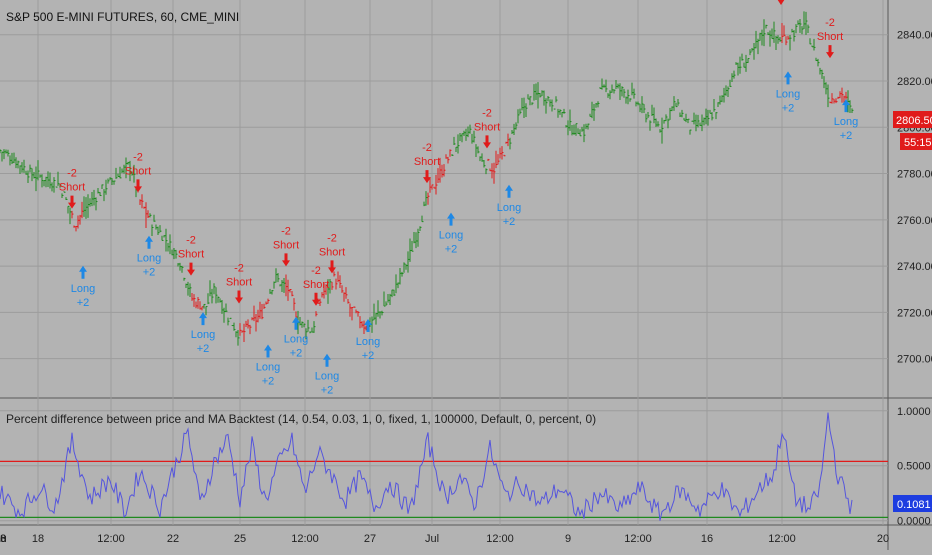 The width and height of the screenshot is (932, 555). I want to click on countdown-badge: 55:15, so click(916, 141).